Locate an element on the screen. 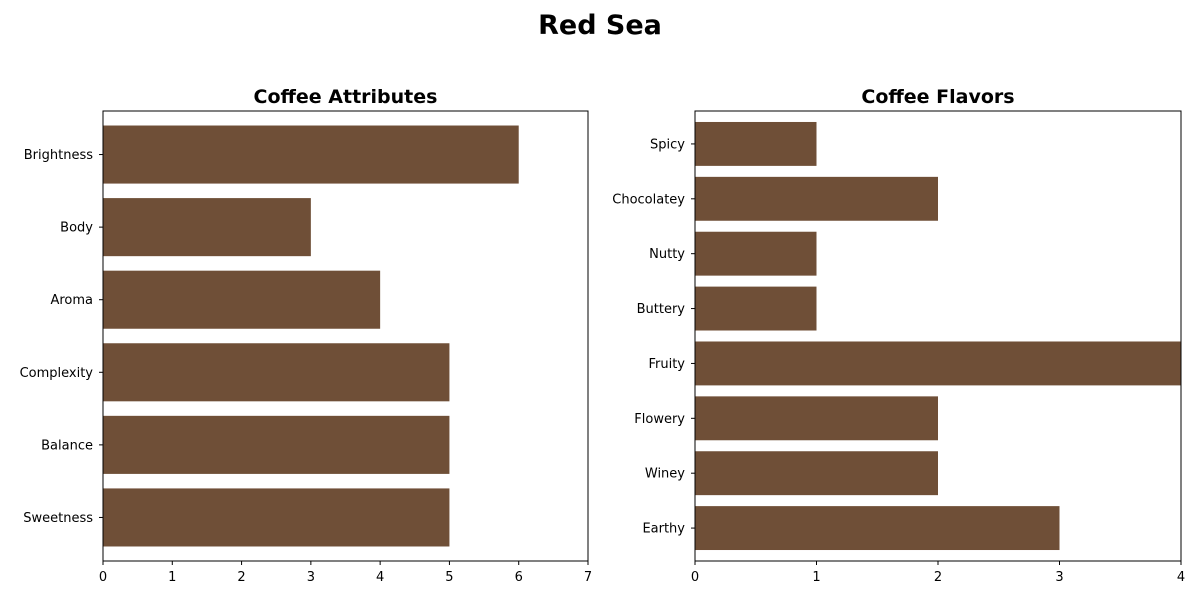 Image resolution: width=1200 pixels, height=600 pixels. chart-title-coffee-flavors: Coffee Flavors is located at coordinates (937, 97).